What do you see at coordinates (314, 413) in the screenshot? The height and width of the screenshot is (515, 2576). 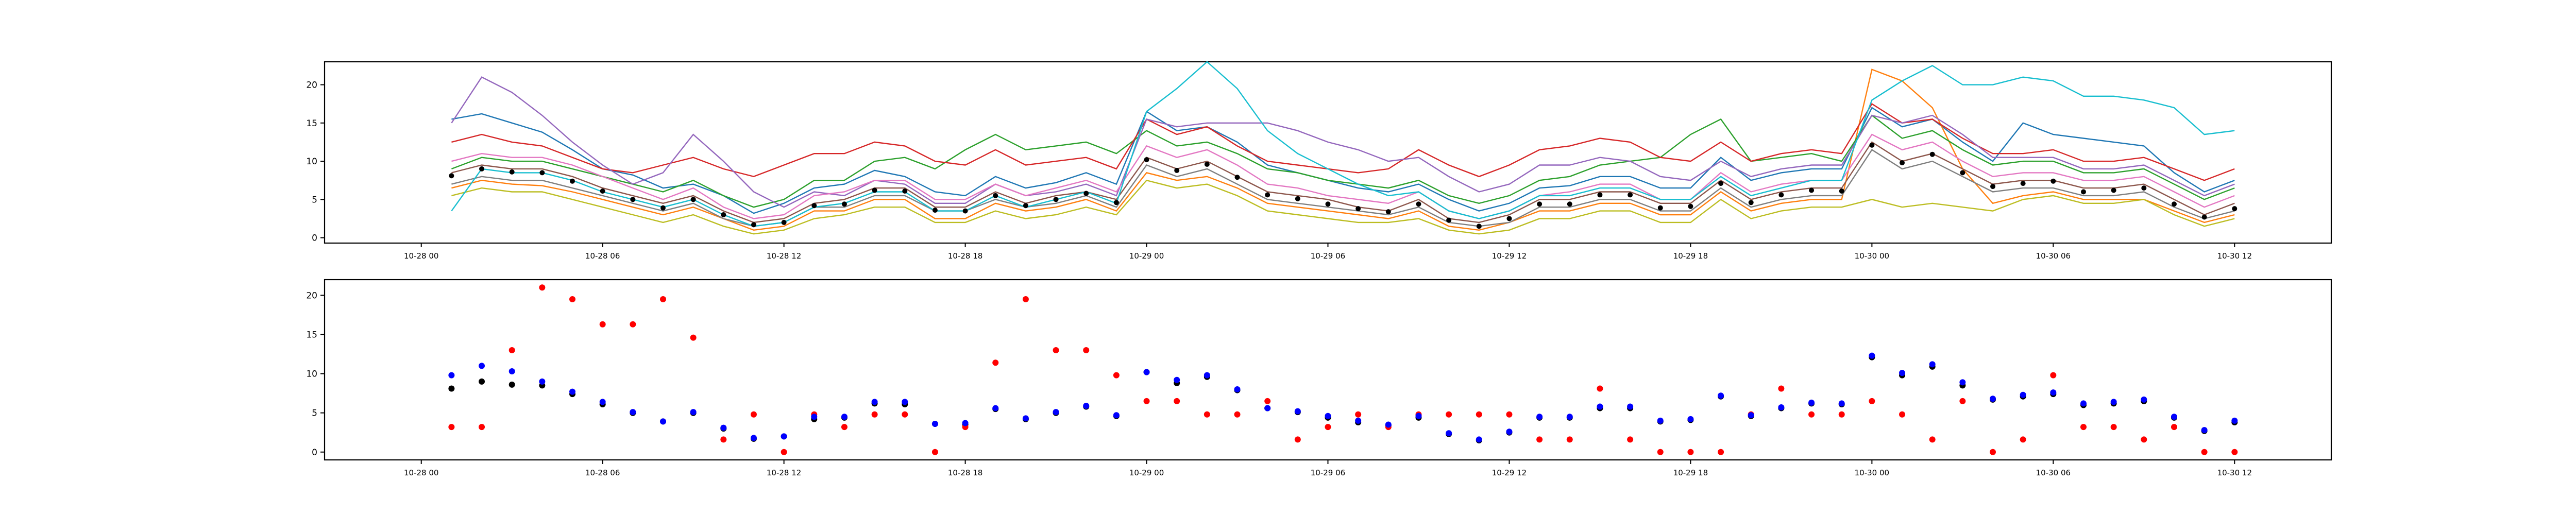 I see `y-tick-label: 5` at bounding box center [314, 413].